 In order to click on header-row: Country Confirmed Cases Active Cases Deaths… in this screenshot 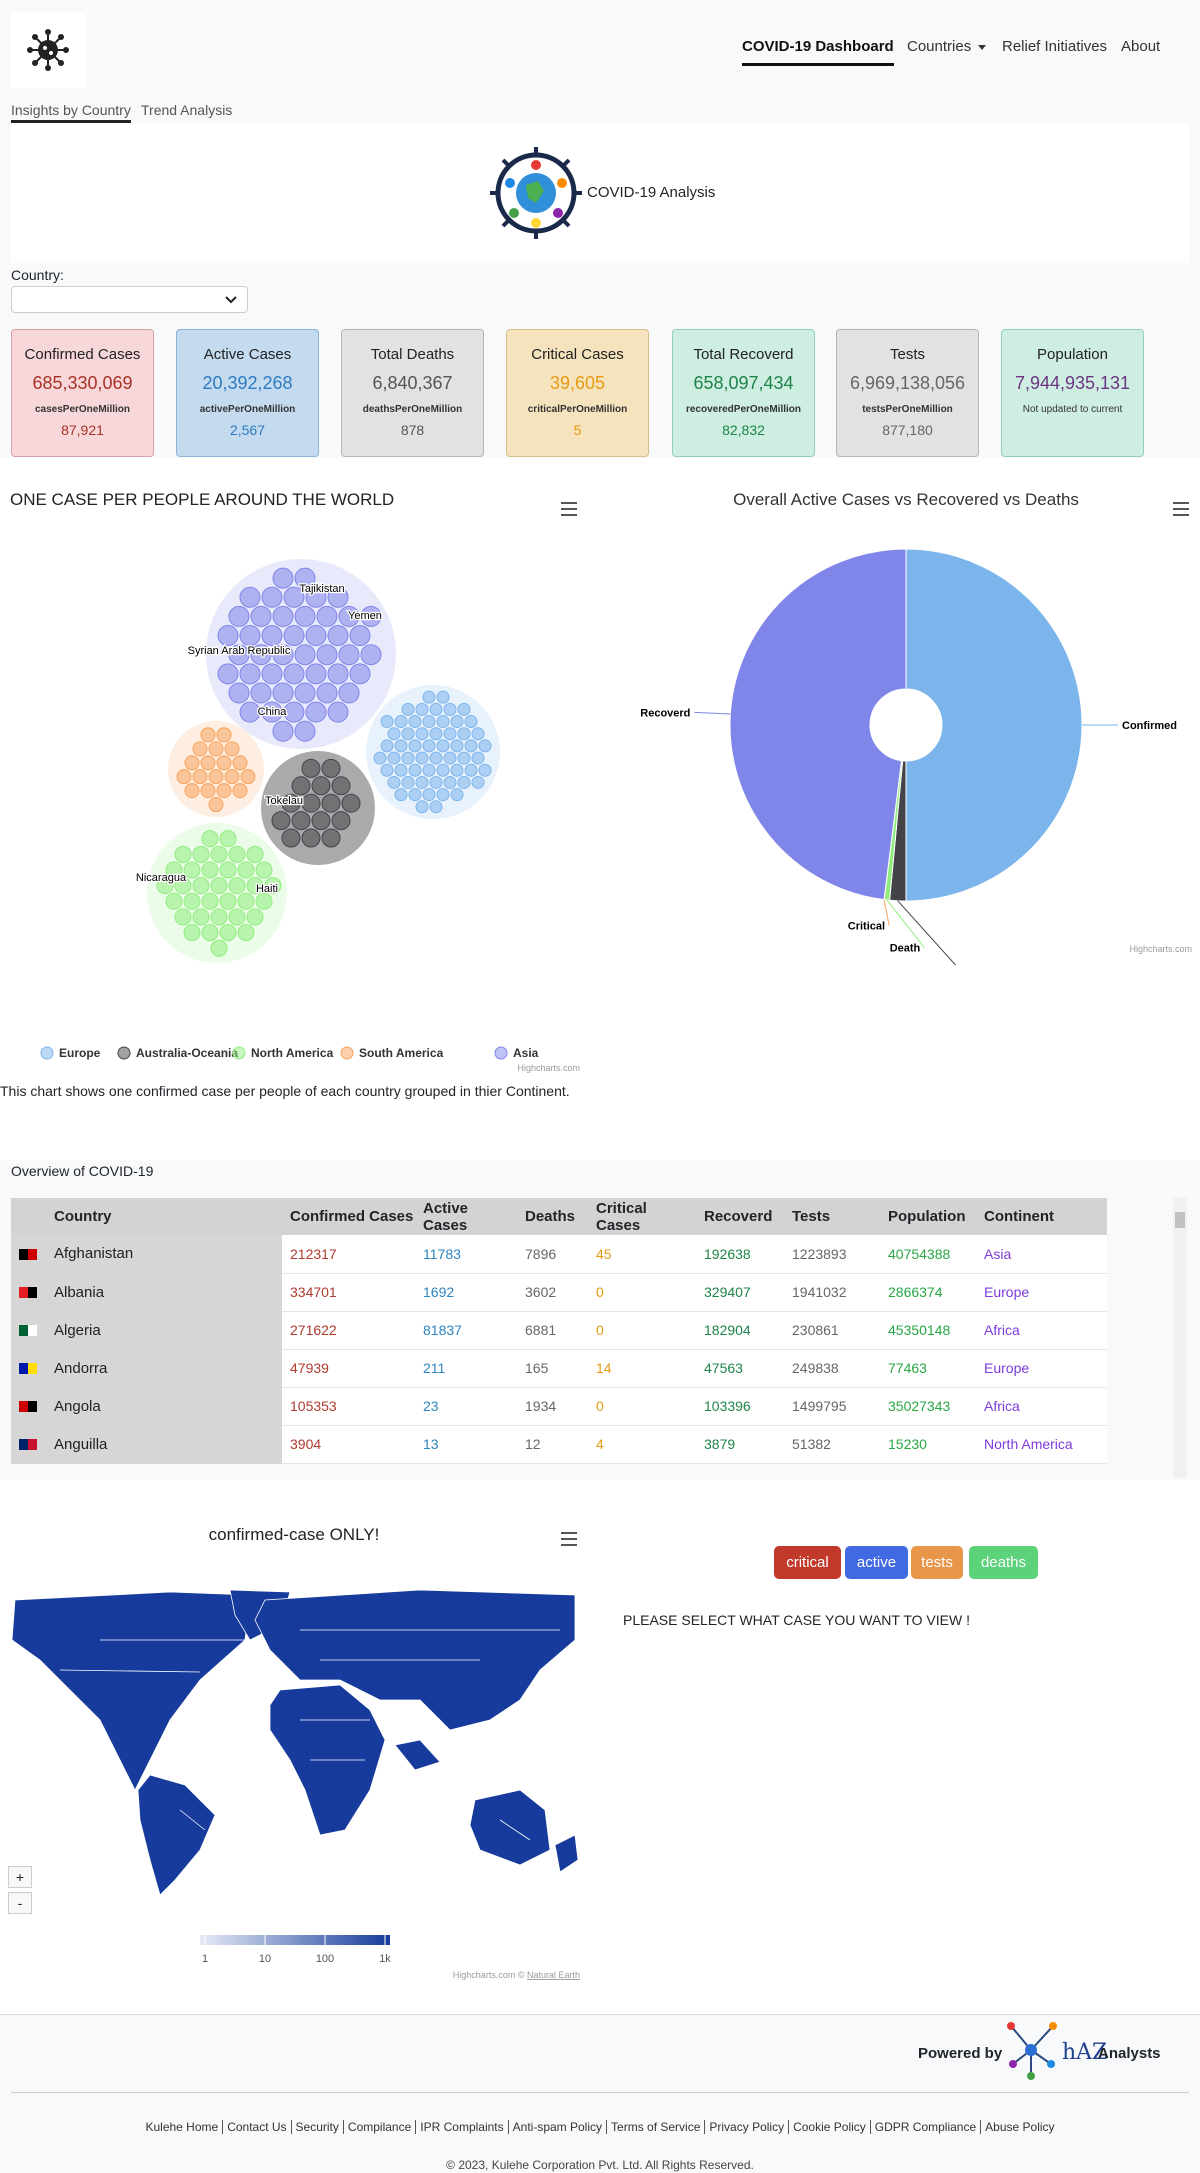, I will do `click(559, 1216)`.